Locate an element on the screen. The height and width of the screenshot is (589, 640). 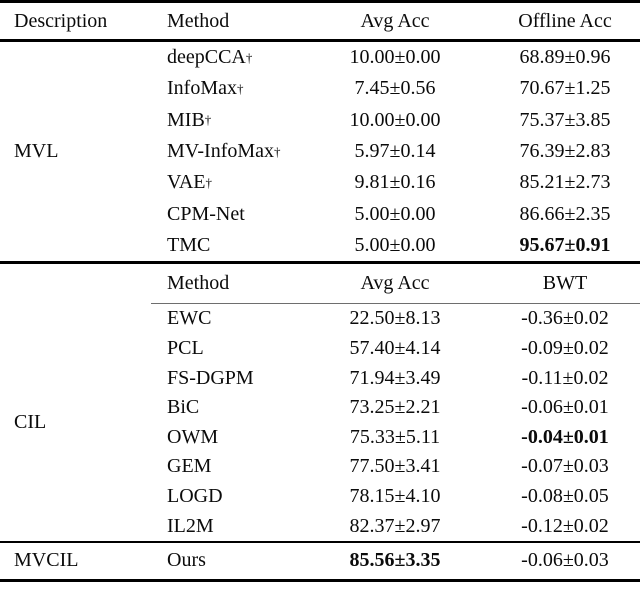
top-rule is located at coordinates (320, 1).